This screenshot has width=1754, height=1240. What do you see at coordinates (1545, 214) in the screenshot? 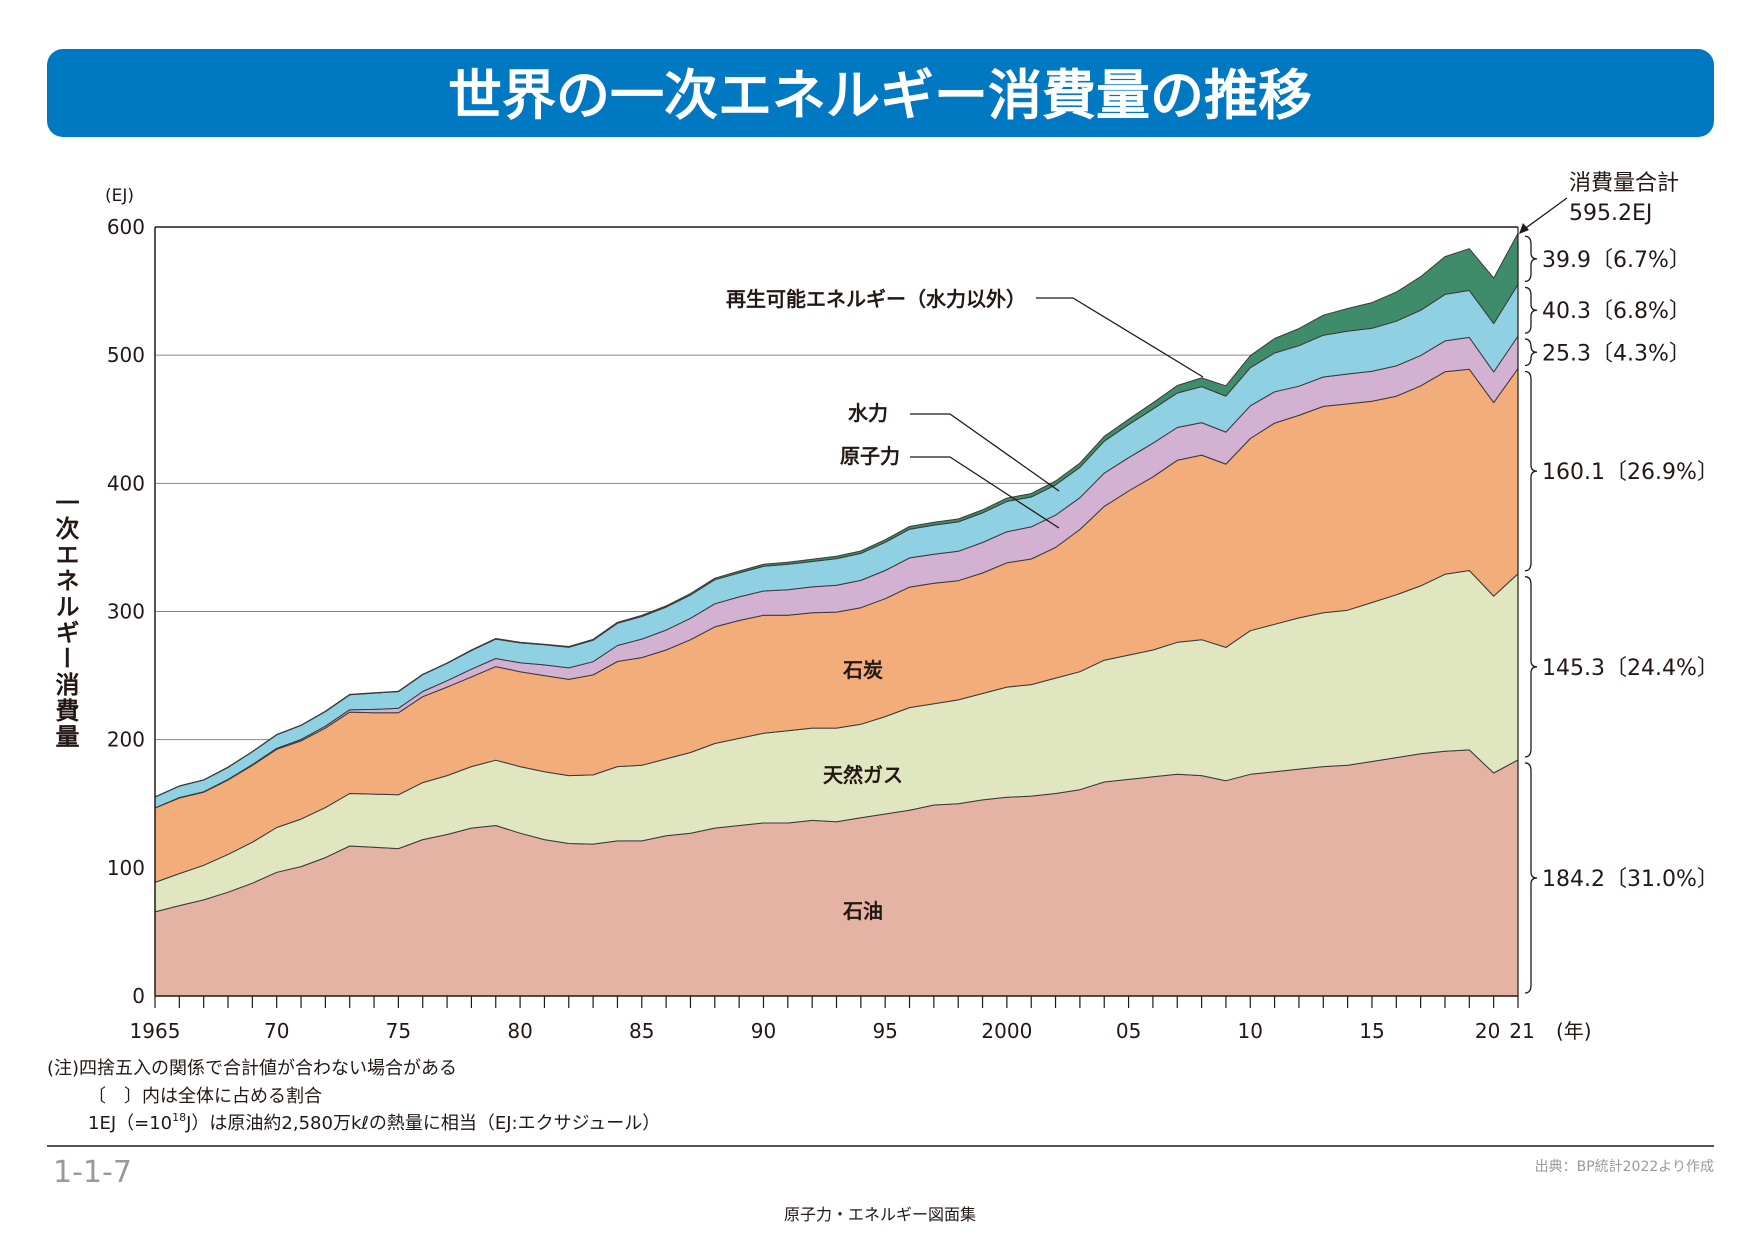
I see `total-arrow` at bounding box center [1545, 214].